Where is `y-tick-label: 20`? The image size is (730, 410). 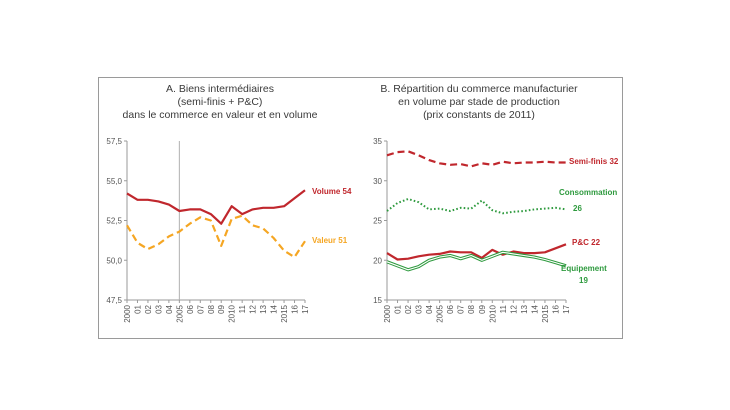
y-tick-label: 20 is located at coordinates (377, 260).